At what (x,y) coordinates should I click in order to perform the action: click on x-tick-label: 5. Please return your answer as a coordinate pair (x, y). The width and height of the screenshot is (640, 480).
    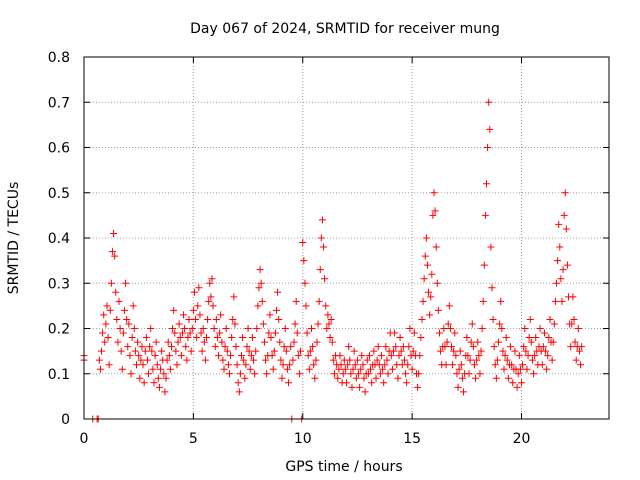
    Looking at the image, I should click on (193, 439).